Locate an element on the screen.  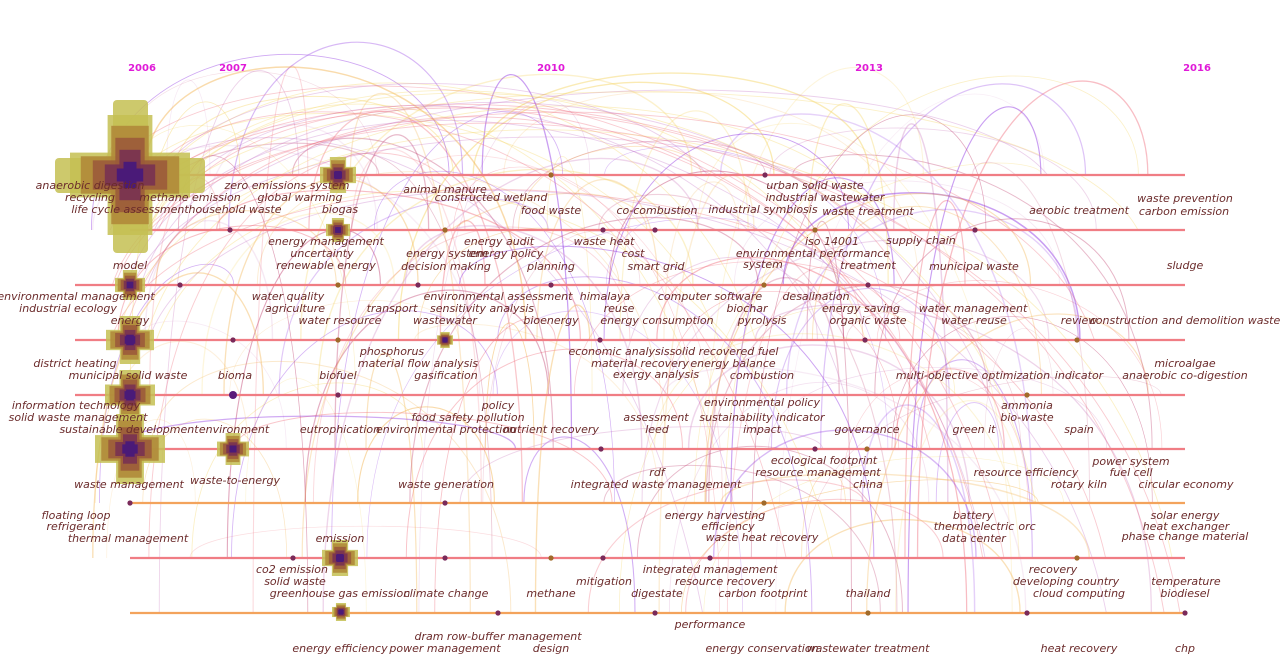
keyword-label: treatment is located at coordinates (868, 265).